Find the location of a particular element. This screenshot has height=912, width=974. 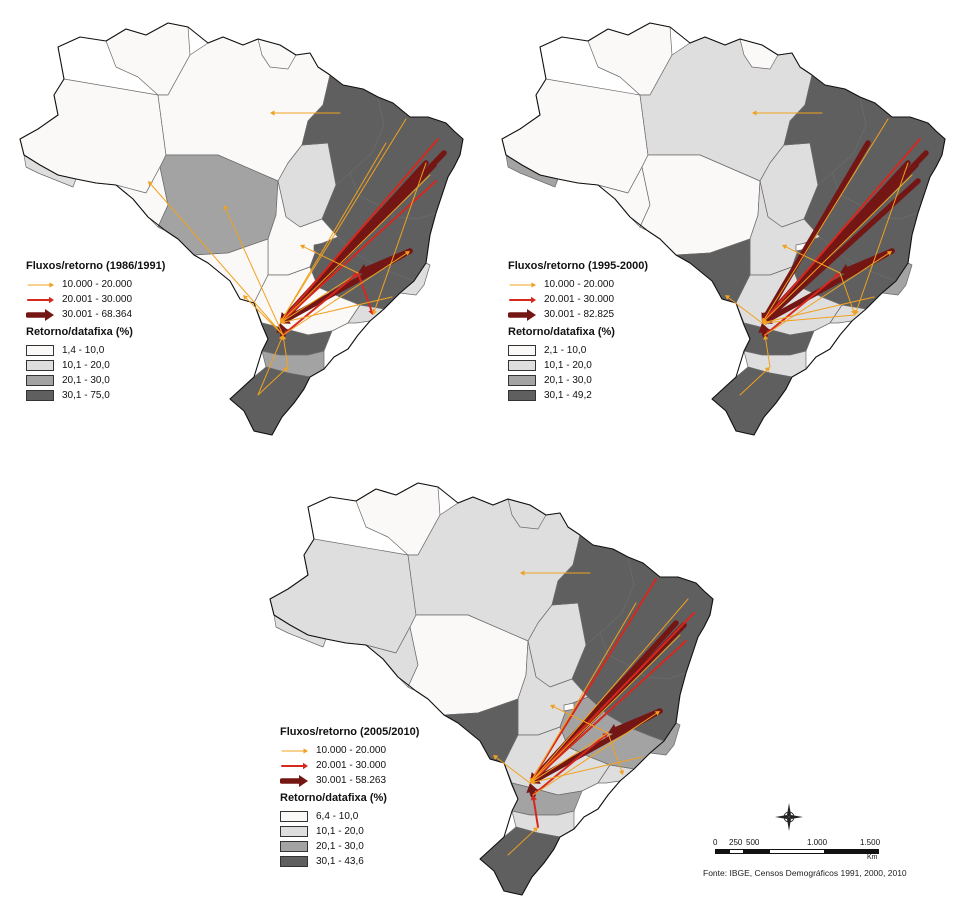

scale-tick-1500: 1.500 is located at coordinates (870, 842).